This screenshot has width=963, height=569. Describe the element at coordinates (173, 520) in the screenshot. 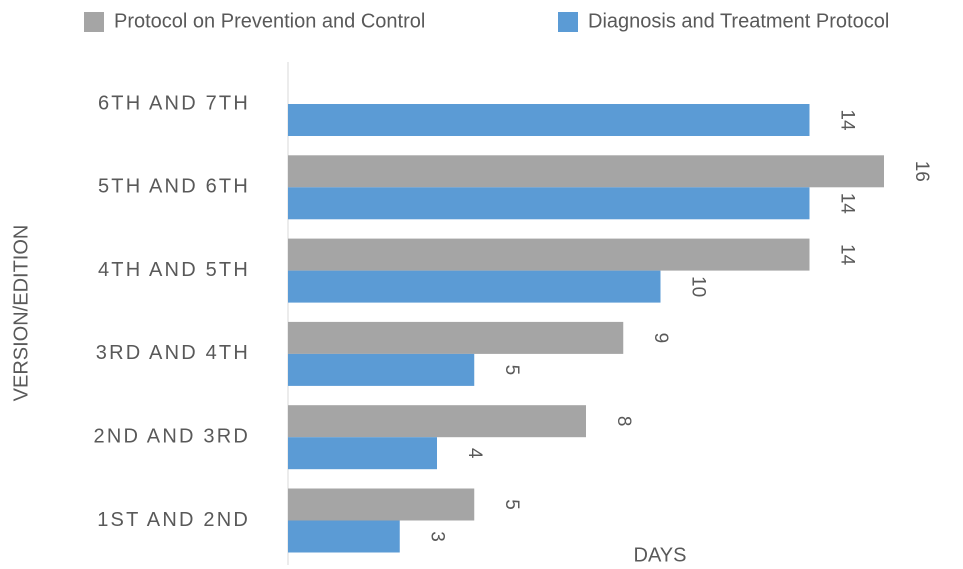

I see `y-tick-label: 1ST AND 2ND` at that location.